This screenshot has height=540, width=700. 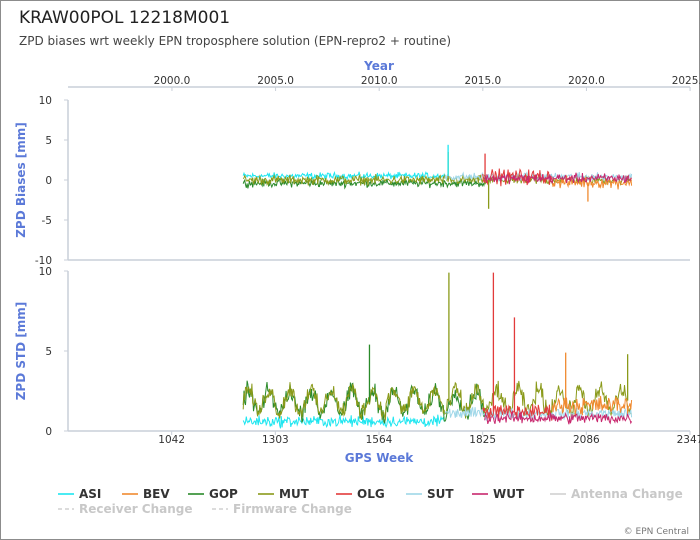 What do you see at coordinates (21, 351) in the screenshot?
I see `y-axis-label: ZPD STD [mm]` at bounding box center [21, 351].